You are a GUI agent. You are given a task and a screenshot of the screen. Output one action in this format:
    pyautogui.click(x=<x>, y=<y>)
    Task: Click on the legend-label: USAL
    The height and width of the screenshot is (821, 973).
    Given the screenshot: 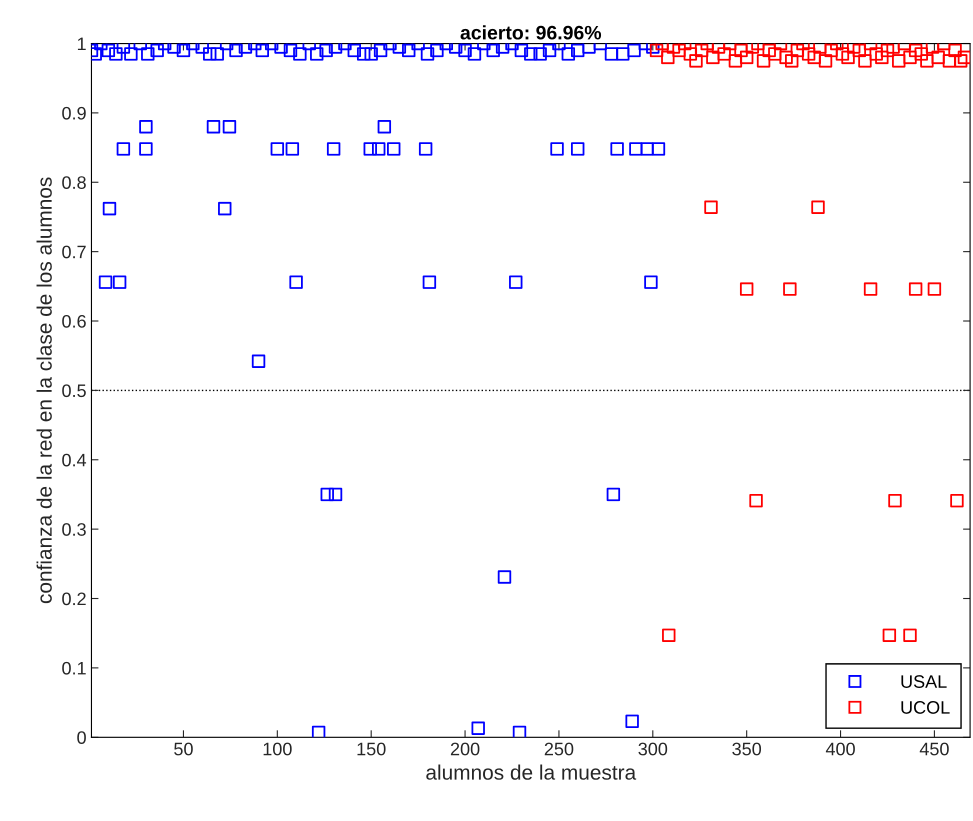 What is the action you would take?
    pyautogui.click(x=924, y=681)
    